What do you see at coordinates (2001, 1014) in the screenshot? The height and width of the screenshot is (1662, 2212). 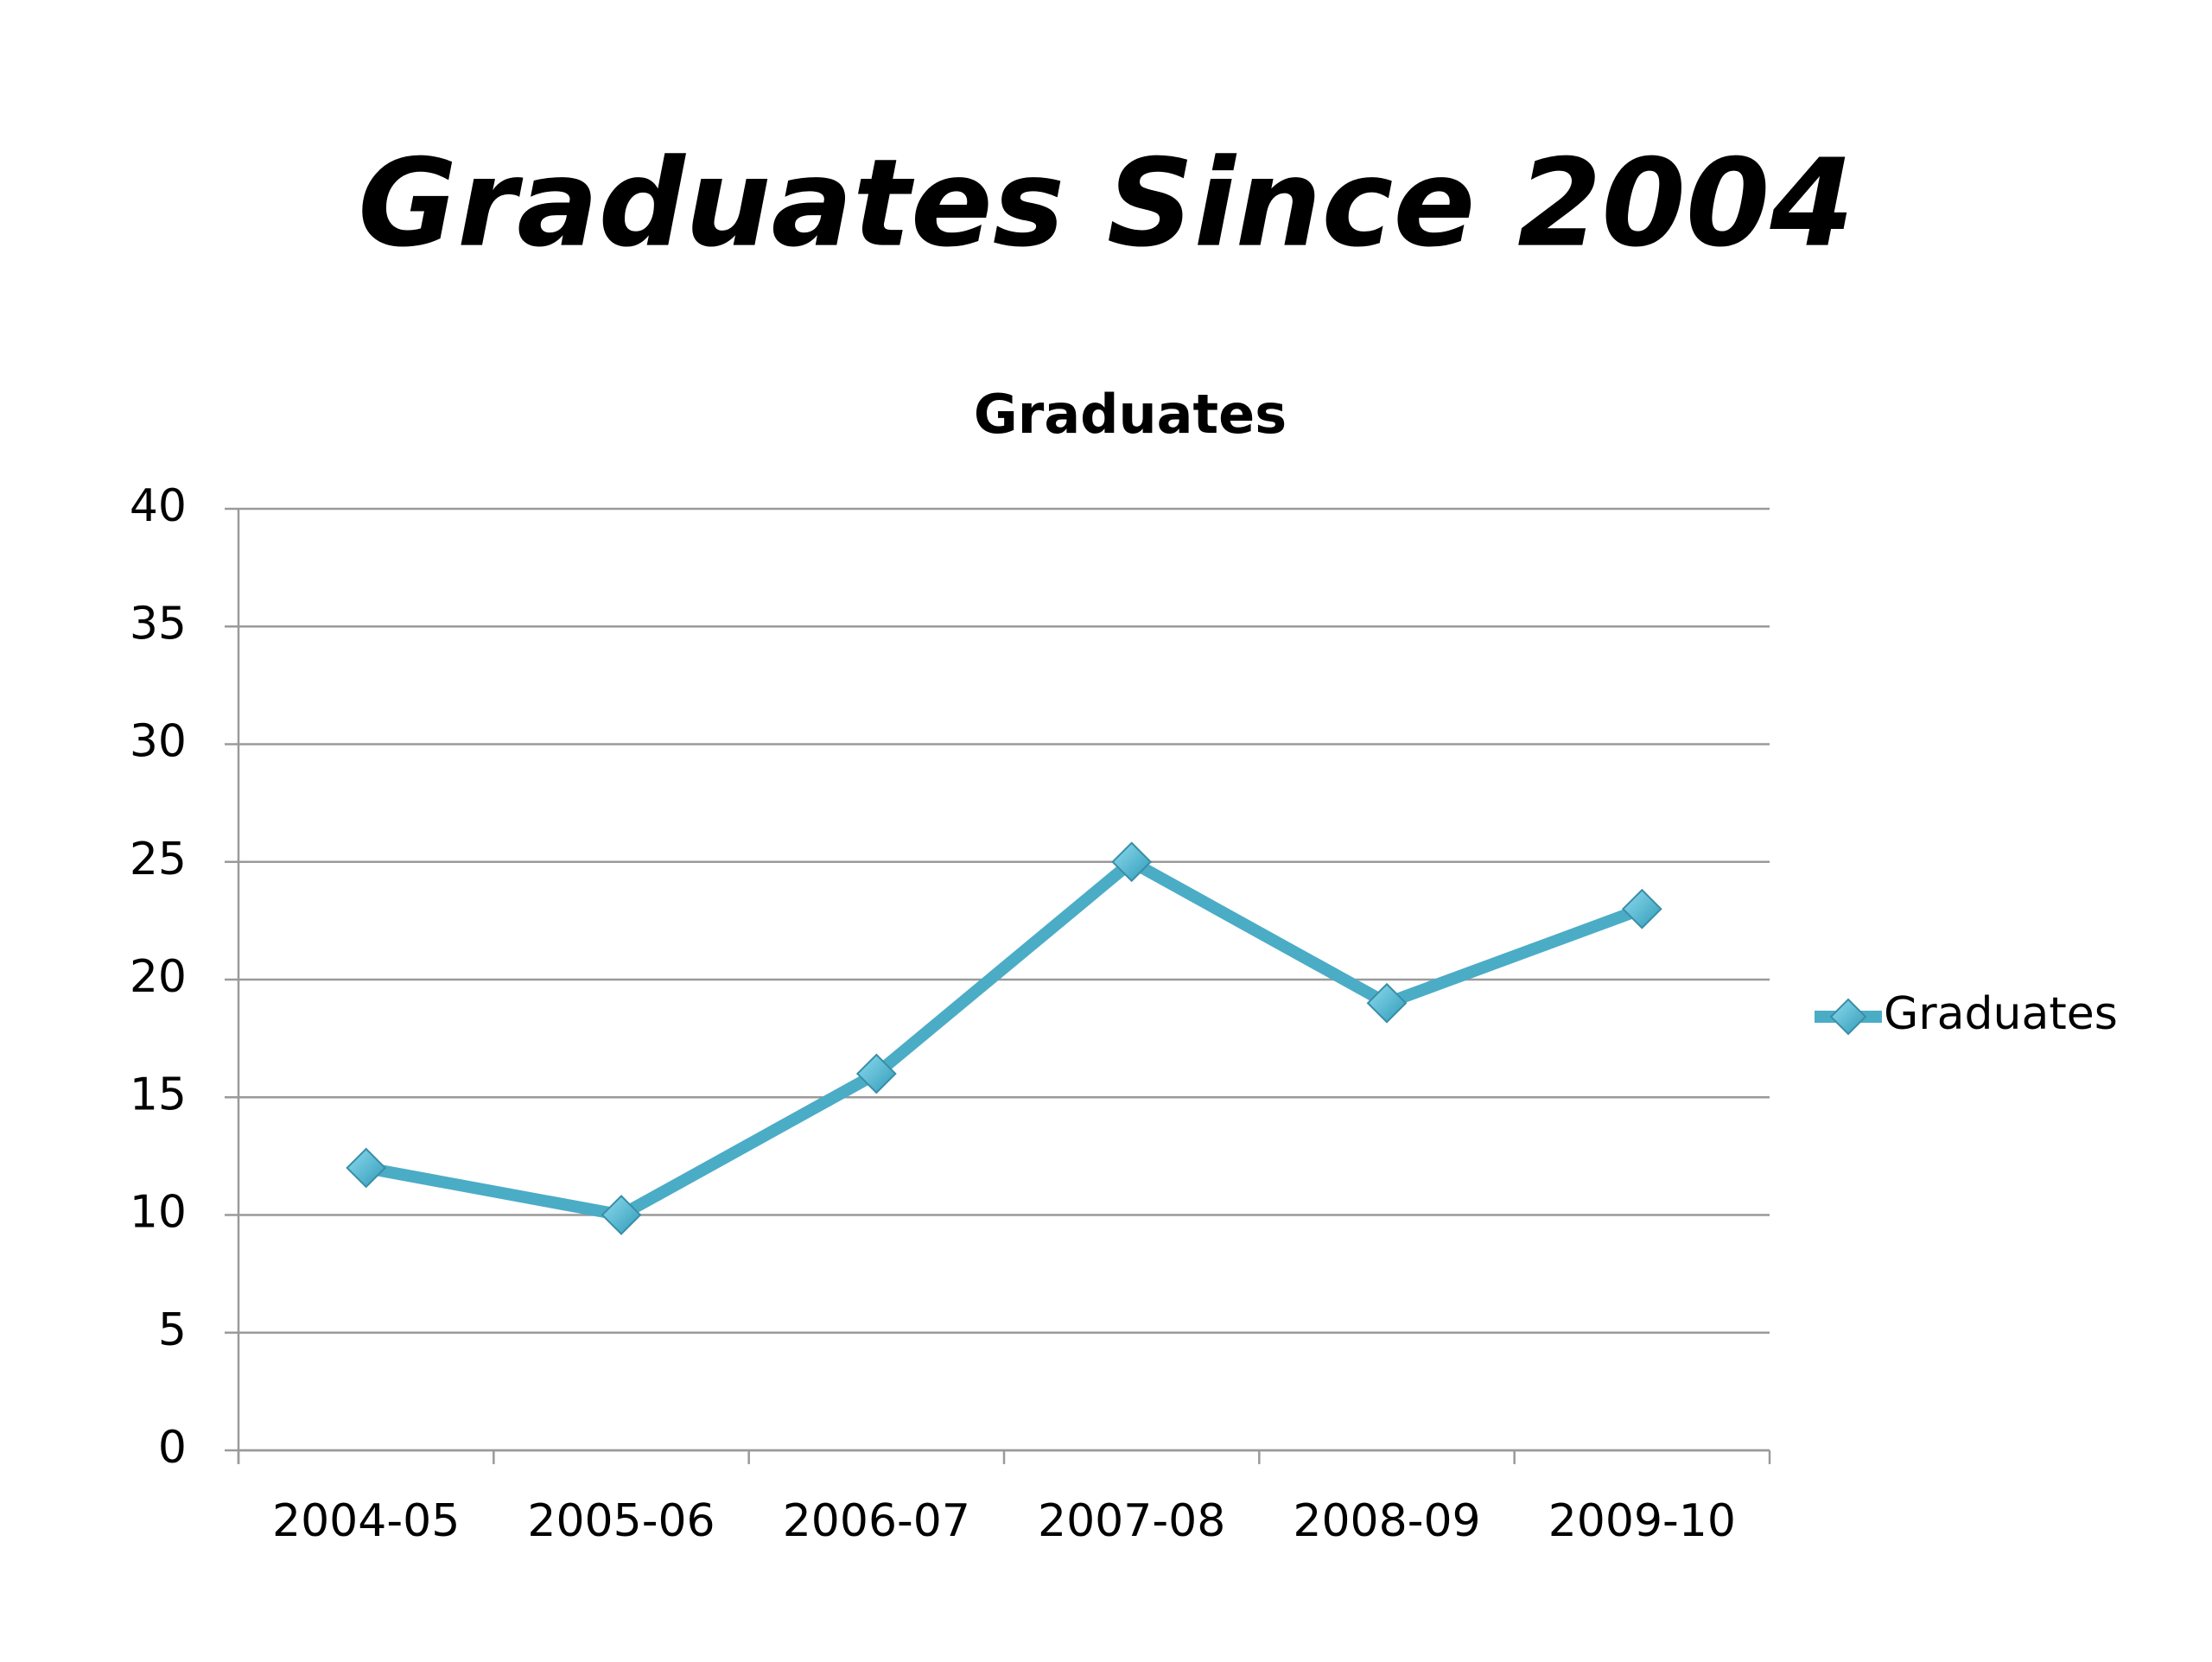 I see `legend-label: Graduates` at bounding box center [2001, 1014].